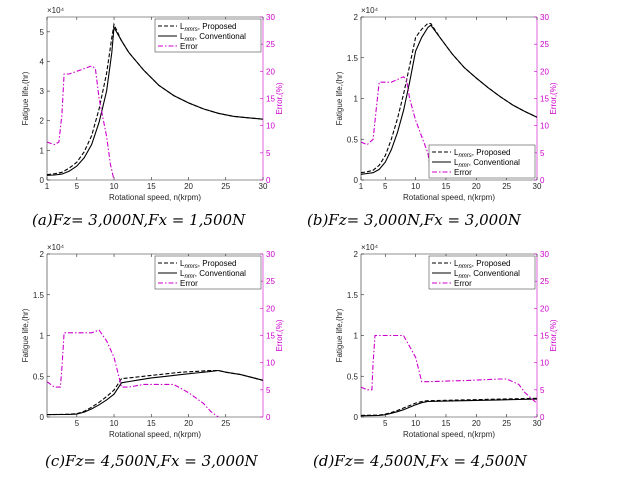  Describe the element at coordinates (42, 32) in the screenshot. I see `y-tick-label: 5` at that location.